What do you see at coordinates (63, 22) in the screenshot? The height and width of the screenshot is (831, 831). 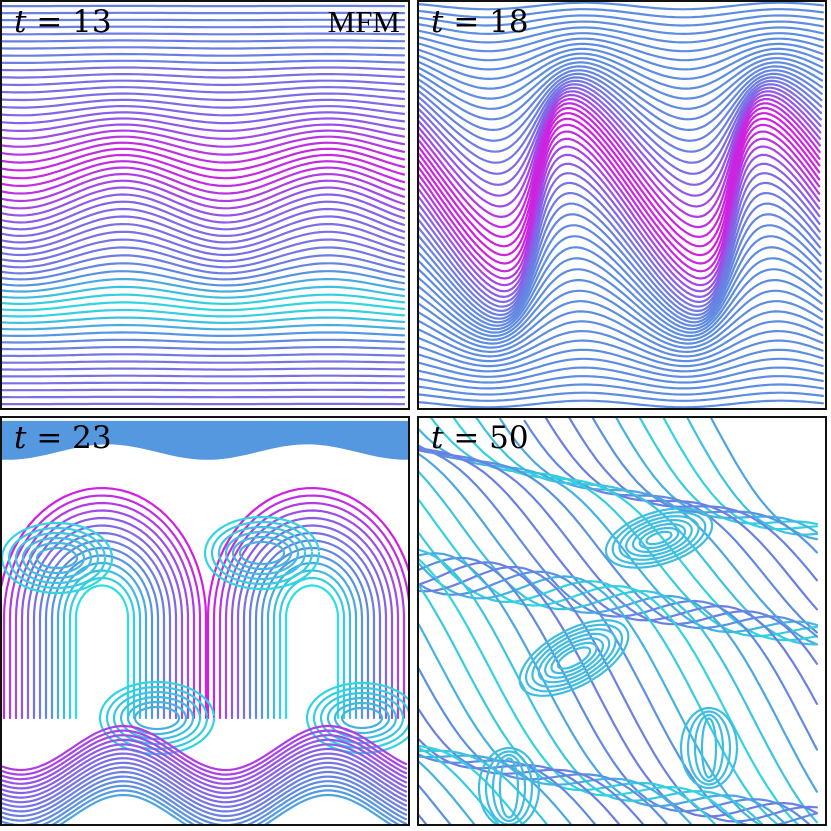 I see `time-label-t13: t = 13` at bounding box center [63, 22].